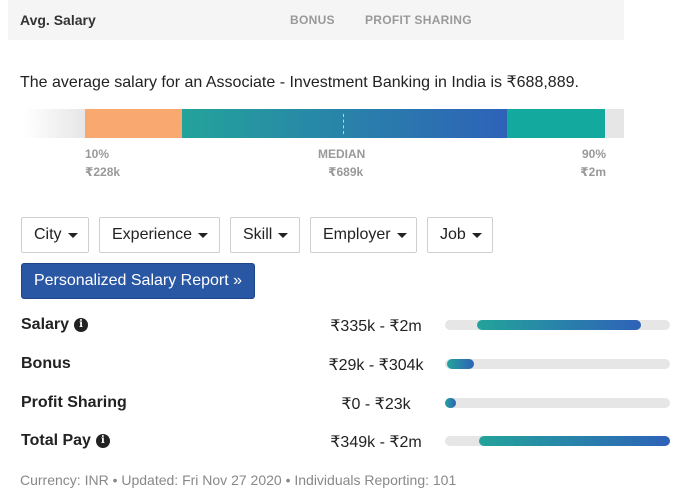 The height and width of the screenshot is (492, 684). I want to click on filter-employer-dropdown: Employer, so click(363, 235).